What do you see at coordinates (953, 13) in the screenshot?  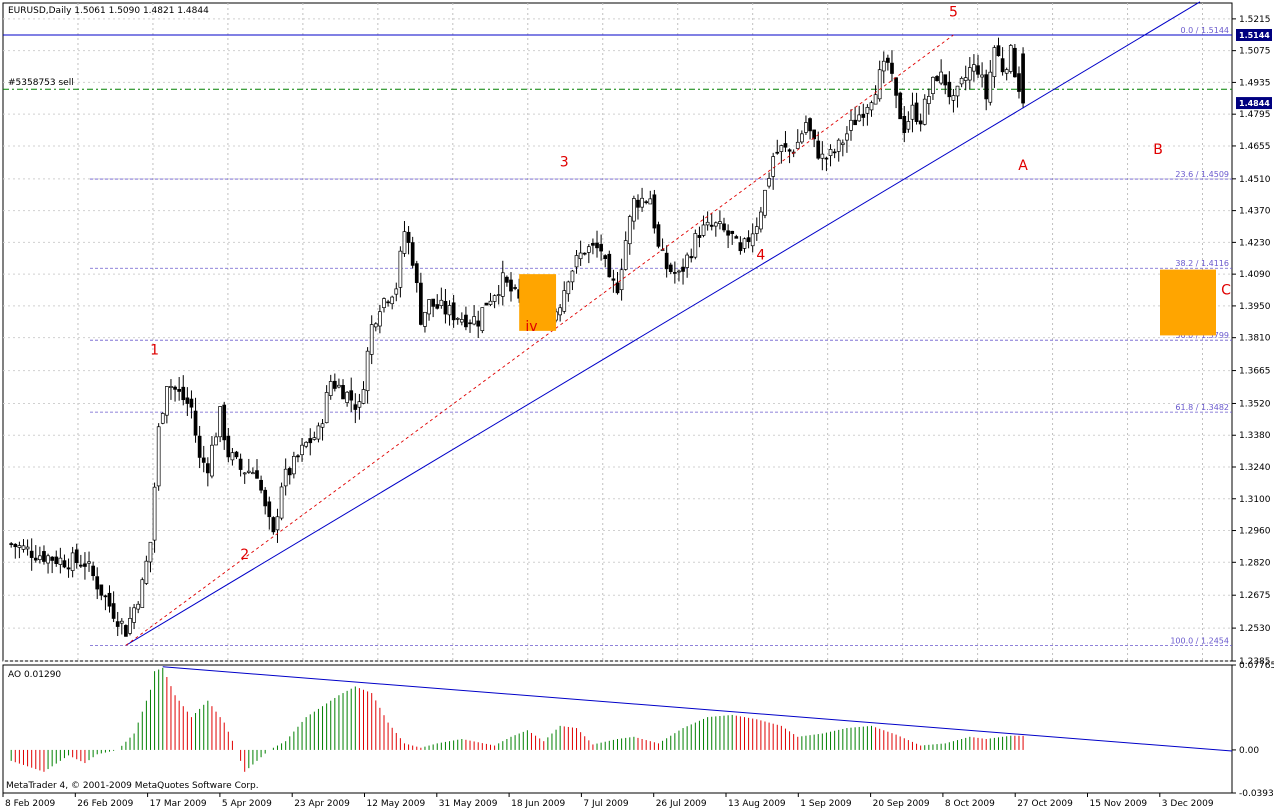 I see `wave-label-5: 5` at bounding box center [953, 13].